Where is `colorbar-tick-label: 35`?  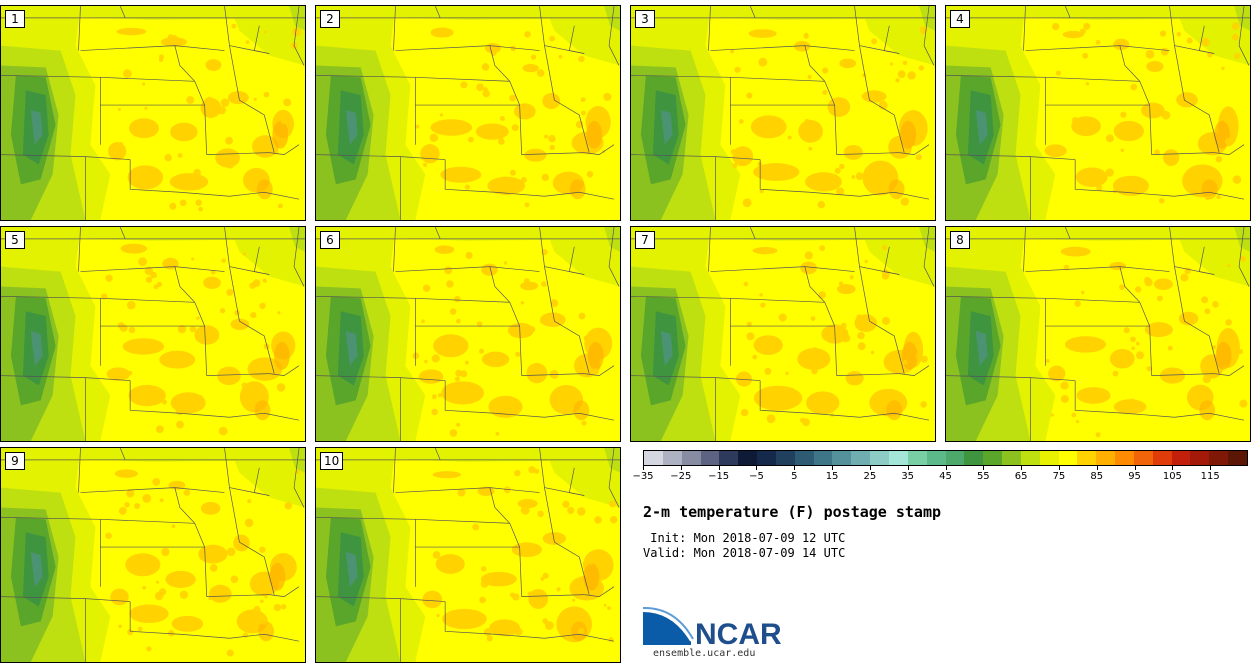
colorbar-tick-label: 35 is located at coordinates (908, 476).